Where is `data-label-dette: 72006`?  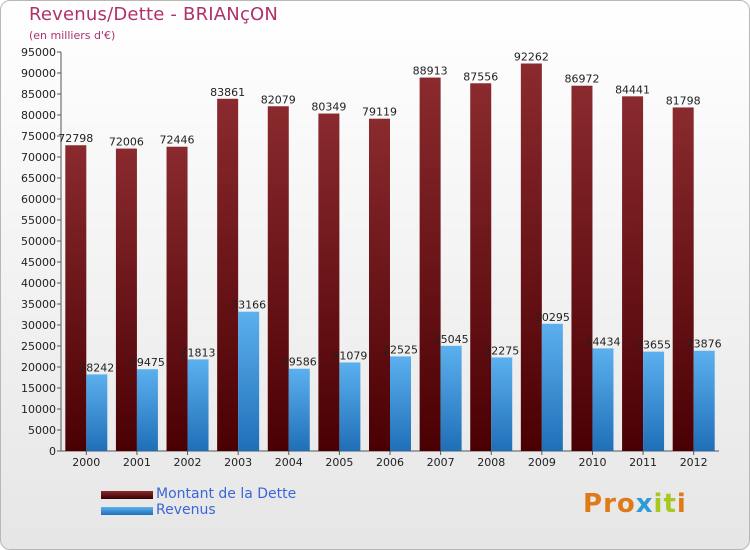
data-label-dette: 72006 is located at coordinates (126, 142).